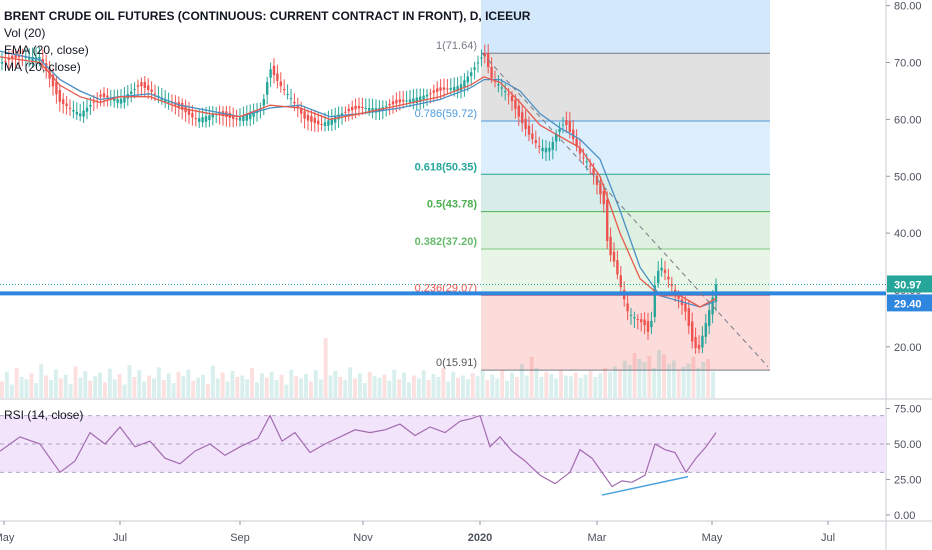 The width and height of the screenshot is (932, 550). I want to click on fib-level-label: 1(71.64), so click(456, 46).